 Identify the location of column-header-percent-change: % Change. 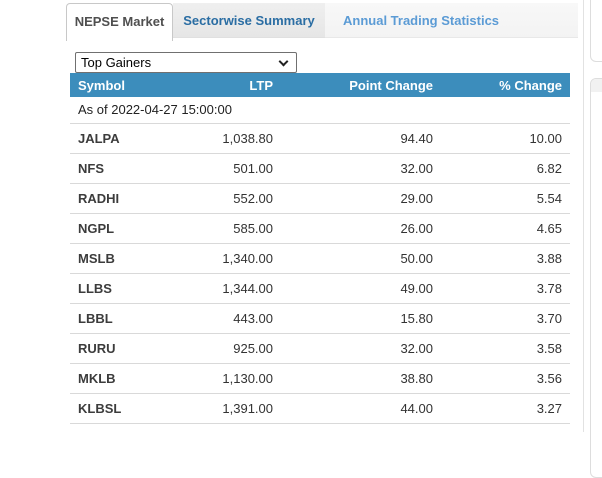
(505, 85).